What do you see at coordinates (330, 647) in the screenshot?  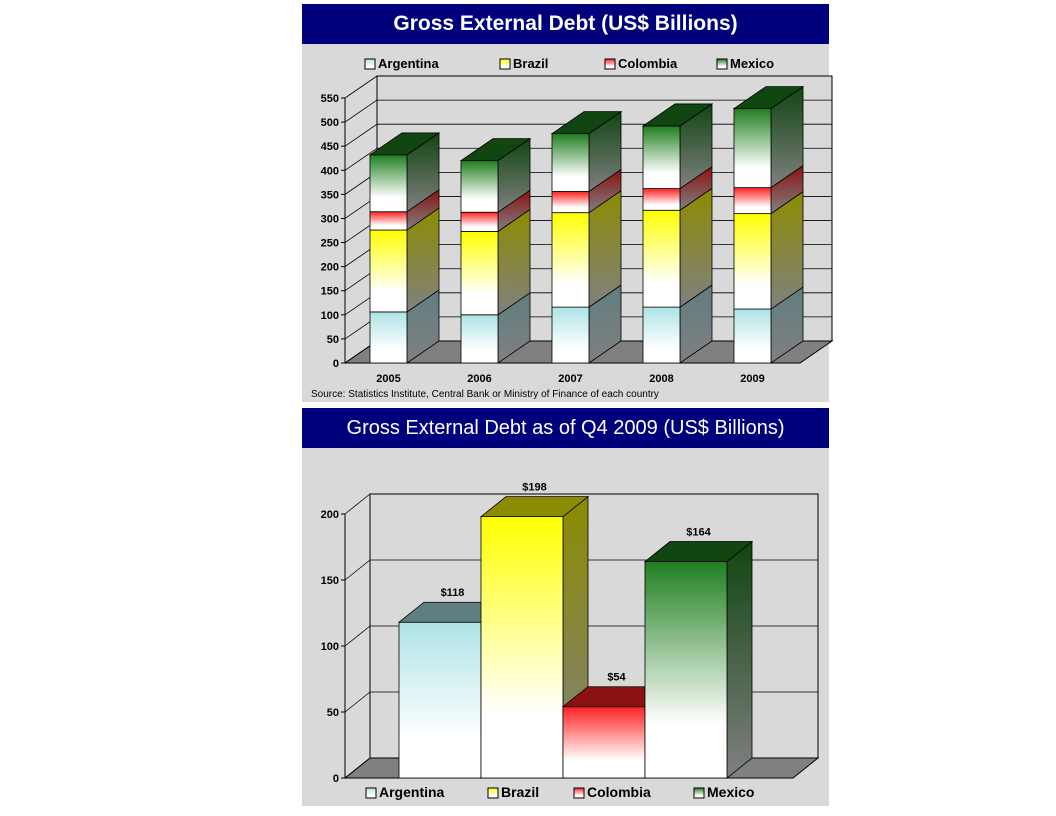 I see `chart2-ytick-label-2: 100` at bounding box center [330, 647].